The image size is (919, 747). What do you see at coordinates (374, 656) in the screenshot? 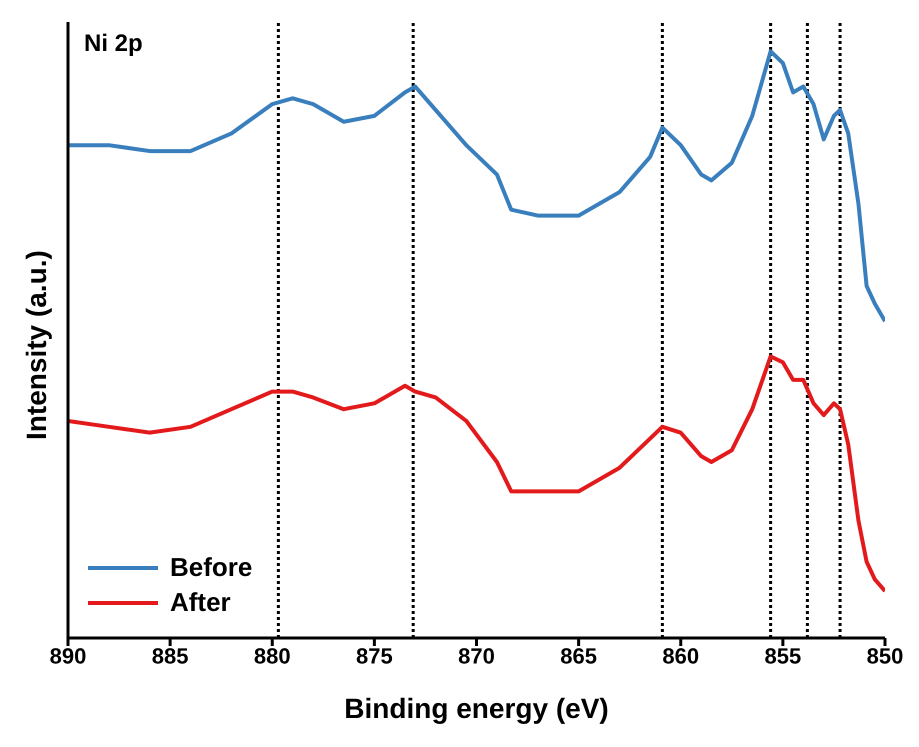
I see `x-tick-label: 875` at bounding box center [374, 656].